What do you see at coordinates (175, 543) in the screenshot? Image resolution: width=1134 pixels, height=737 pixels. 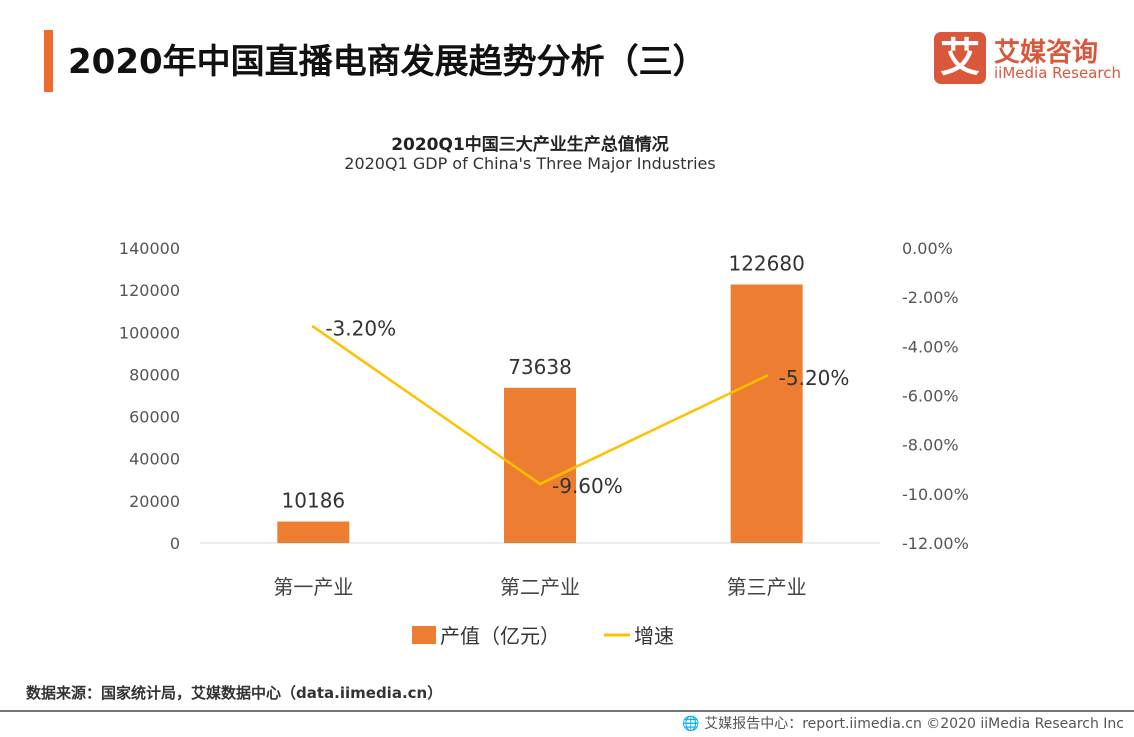 I see `left-axis-tick: 0` at bounding box center [175, 543].